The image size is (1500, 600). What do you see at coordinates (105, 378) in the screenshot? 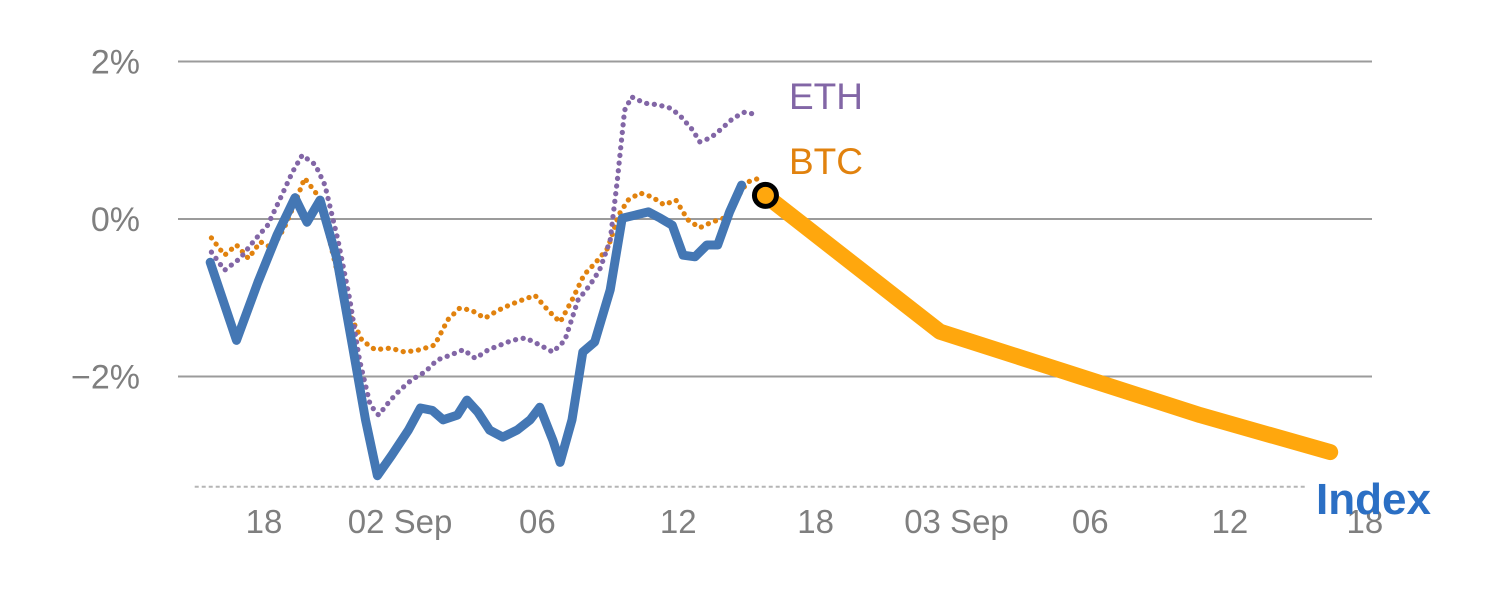
I see `y-tick-label: −2%` at bounding box center [105, 378].